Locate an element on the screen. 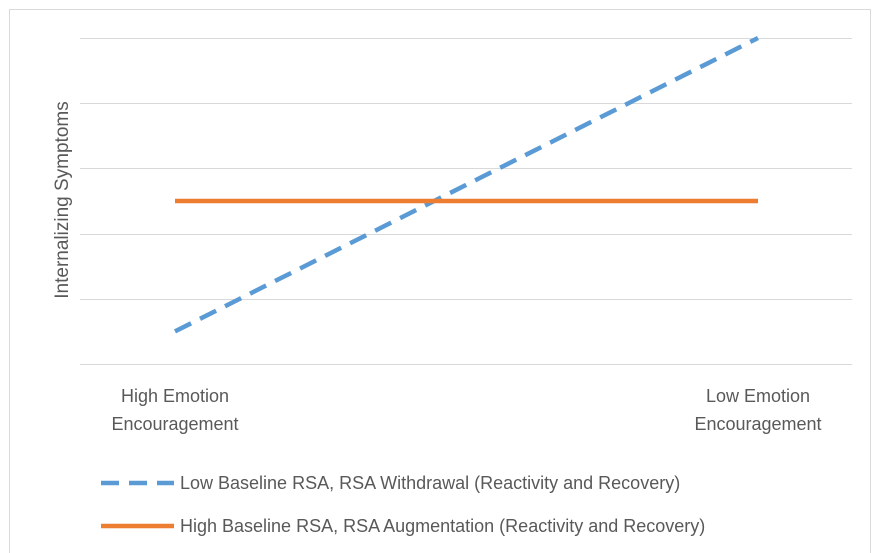 This screenshot has width=873, height=553. x-tick-label: High Emotion is located at coordinates (175, 396).